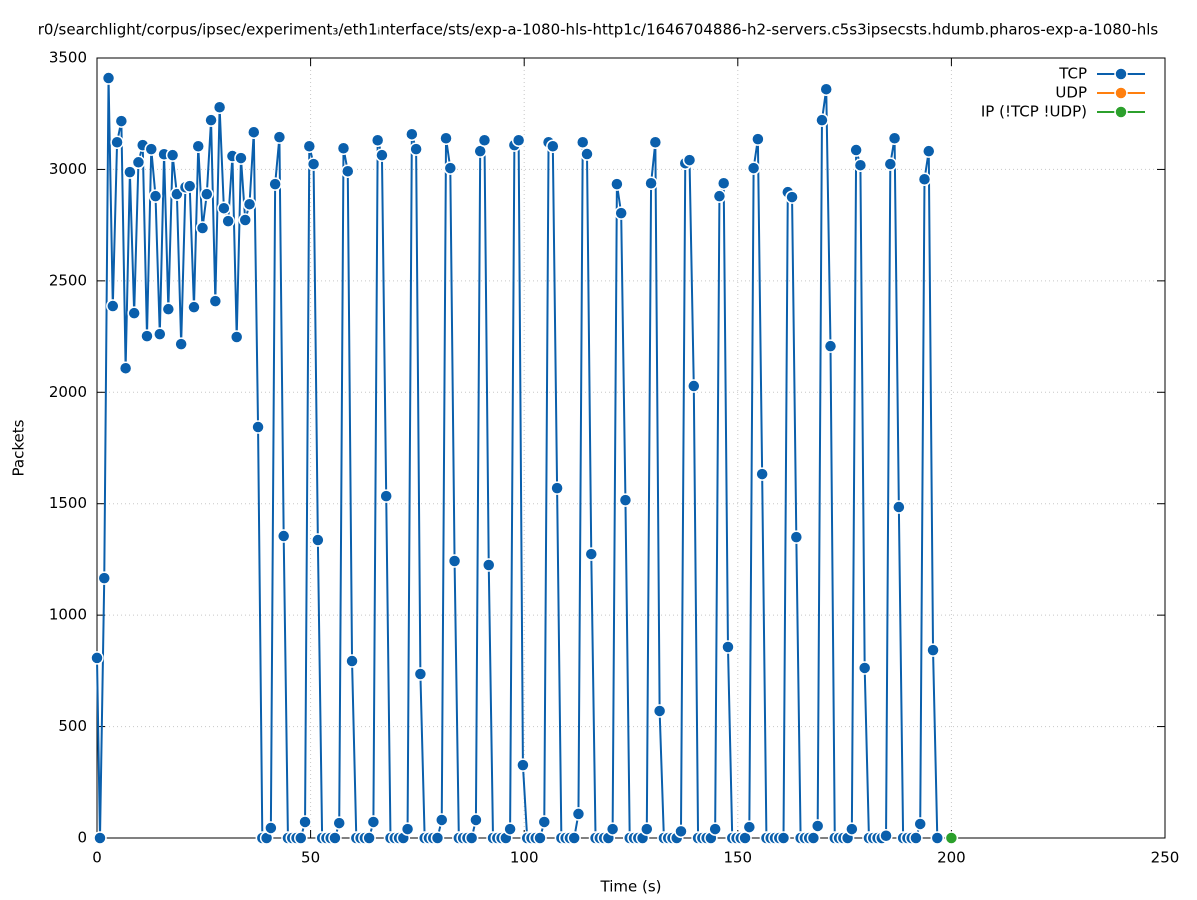 This screenshot has height=900, width=1197. What do you see at coordinates (68, 392) in the screenshot?
I see `y-tick-label: 2000` at bounding box center [68, 392].